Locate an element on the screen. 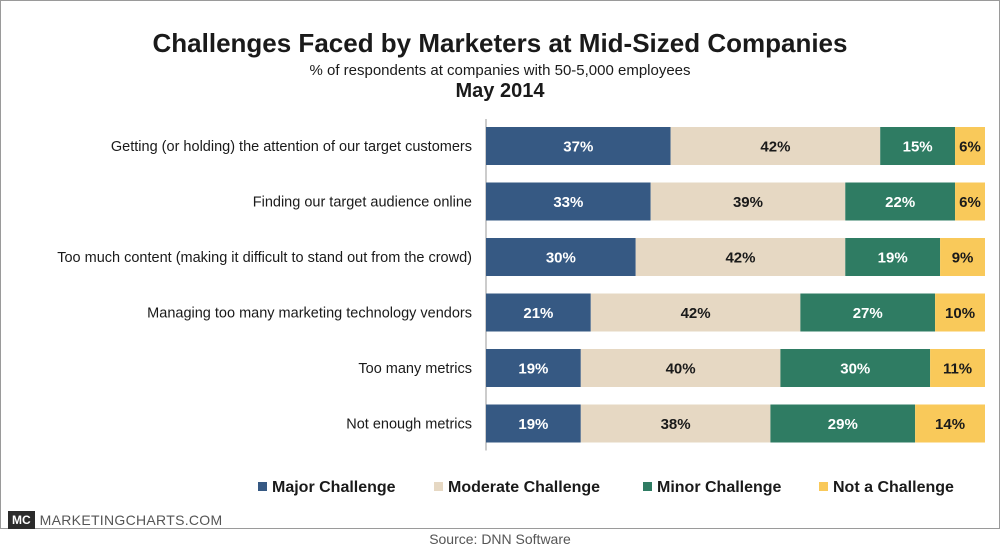 The image size is (1000, 550). data-label: 37% is located at coordinates (578, 147).